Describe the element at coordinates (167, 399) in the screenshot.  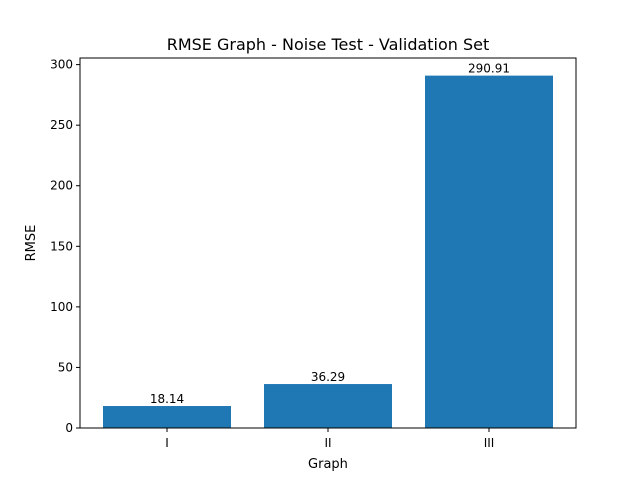
I see `data-label-I: 18.14` at that location.